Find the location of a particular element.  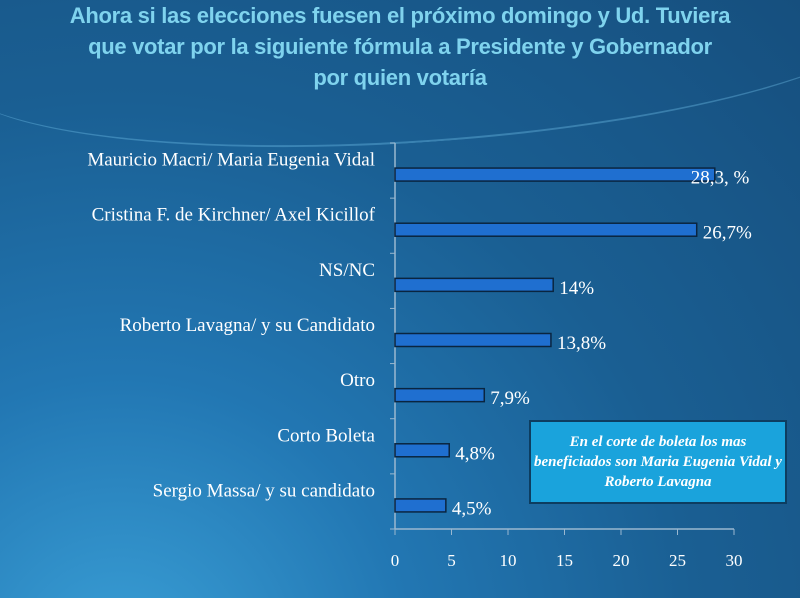

data-label: 4,8% is located at coordinates (475, 453).